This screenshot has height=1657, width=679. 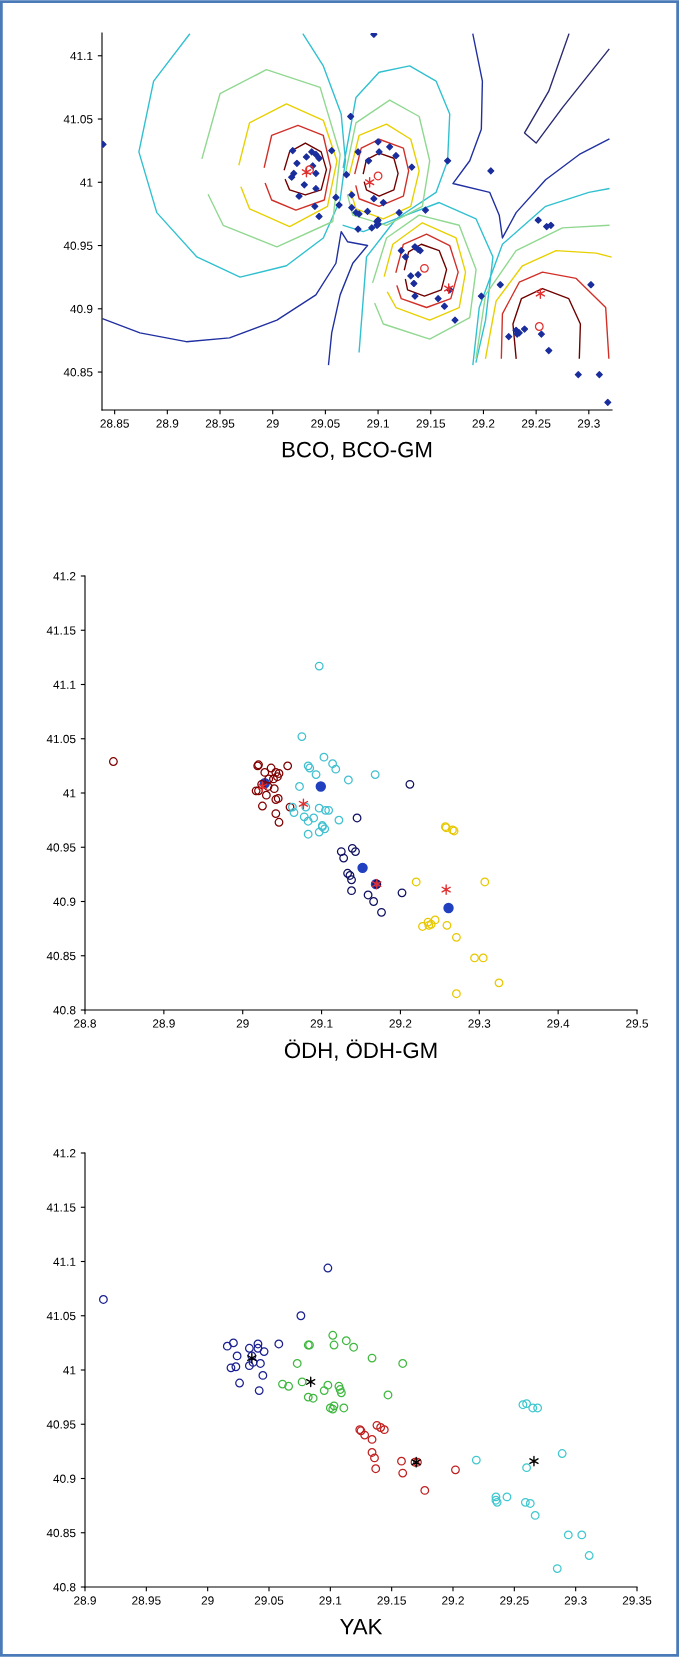 I want to click on x-tick-label: 29.35, so click(x=637, y=1600).